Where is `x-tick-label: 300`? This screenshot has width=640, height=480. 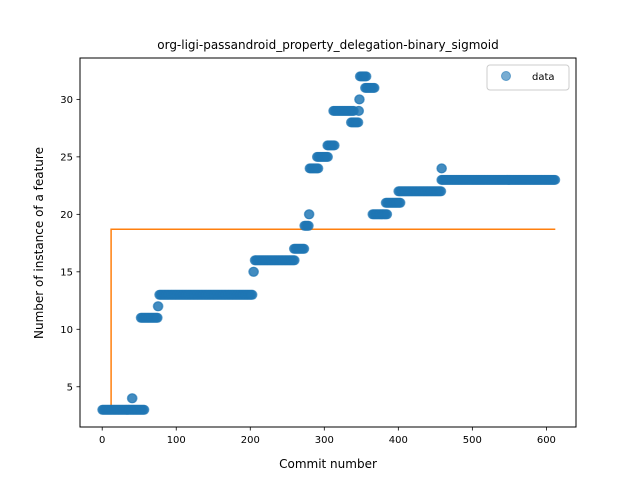
x-tick-label: 300 is located at coordinates (324, 440).